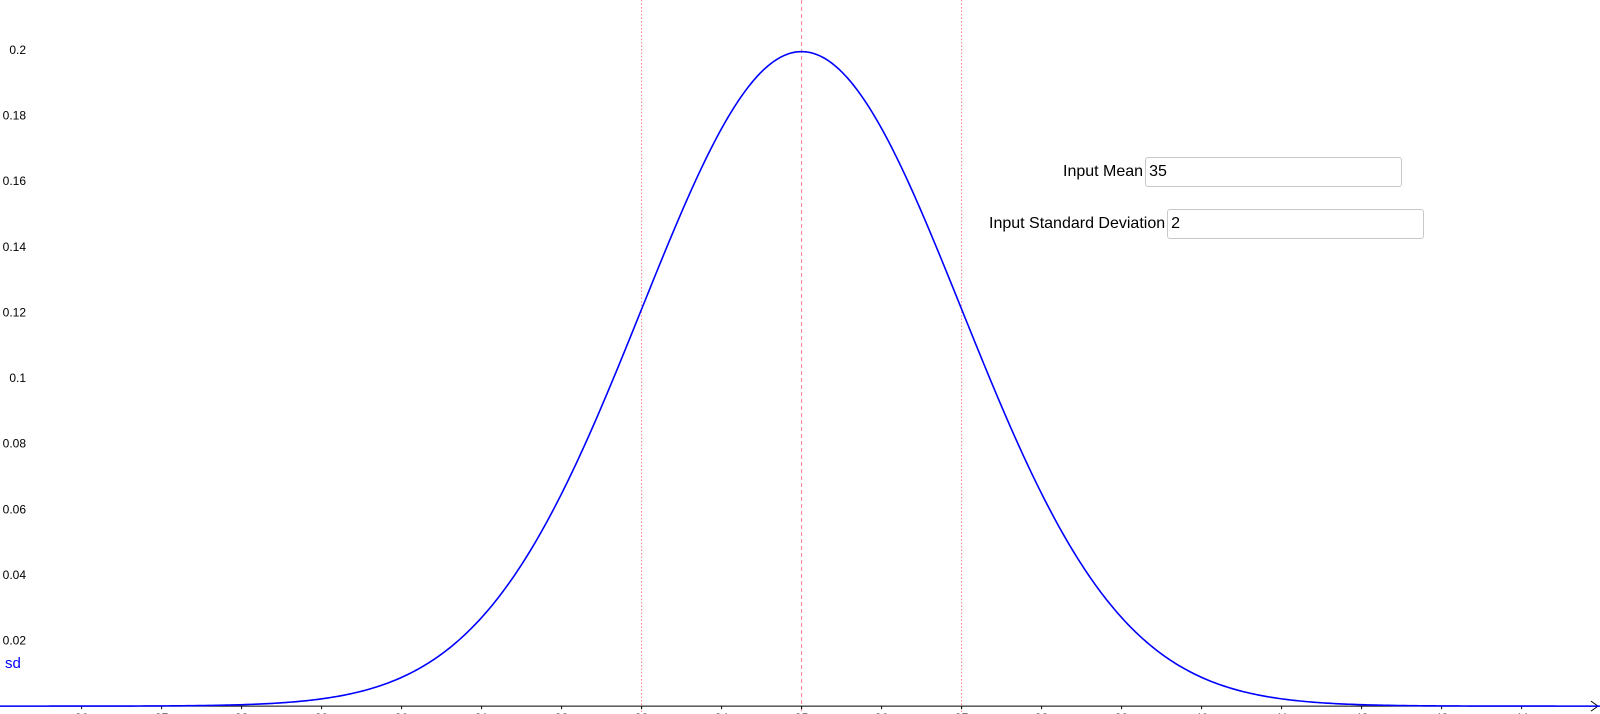  I want to click on y-tick-label-0.04: 0.04, so click(15, 575).